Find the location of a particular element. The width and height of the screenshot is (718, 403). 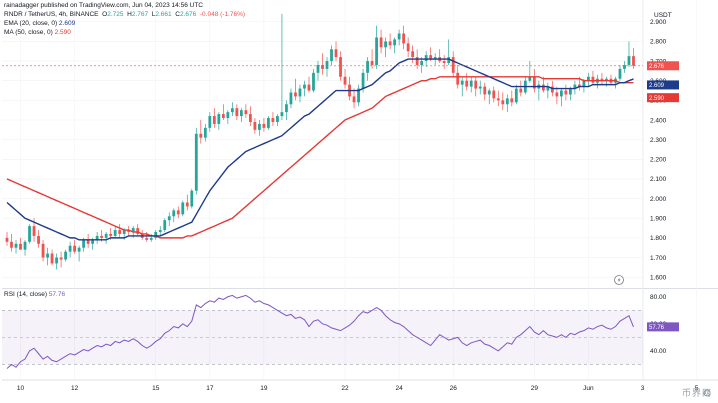

rsi-band is located at coordinates (322, 337).